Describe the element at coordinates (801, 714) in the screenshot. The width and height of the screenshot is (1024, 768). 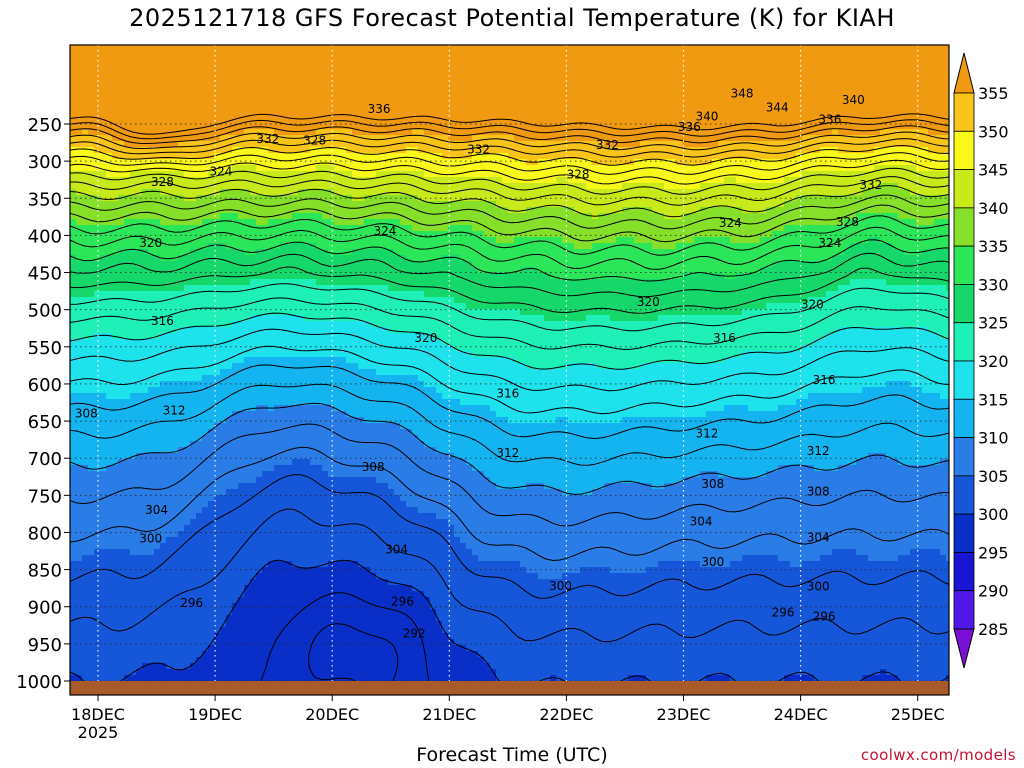
I see `x-tick-label: 24DEC` at that location.